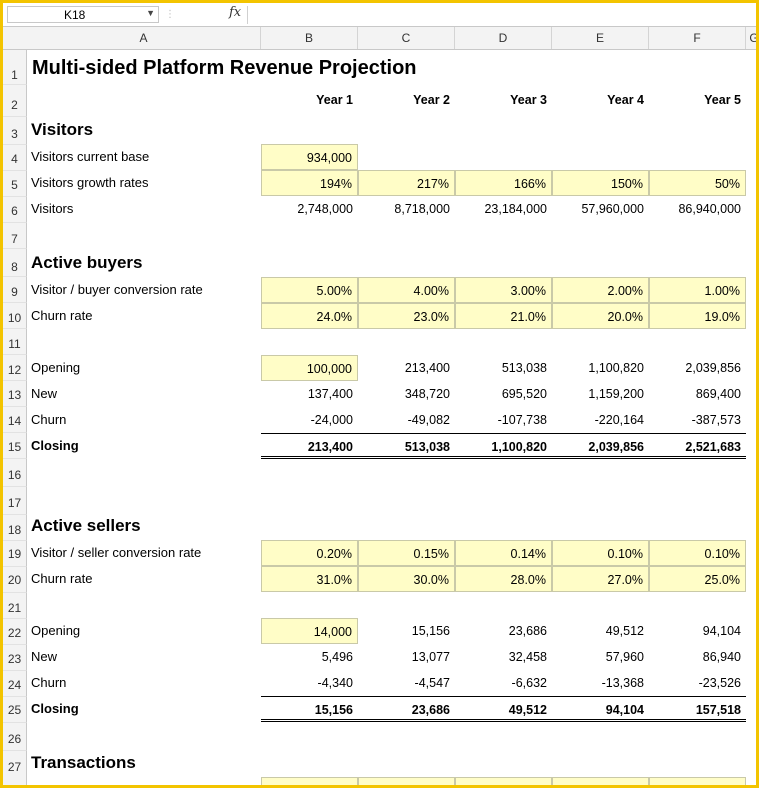 The width and height of the screenshot is (759, 788). What do you see at coordinates (503, 290) in the screenshot?
I see `input-cell: 3.00%` at bounding box center [503, 290].